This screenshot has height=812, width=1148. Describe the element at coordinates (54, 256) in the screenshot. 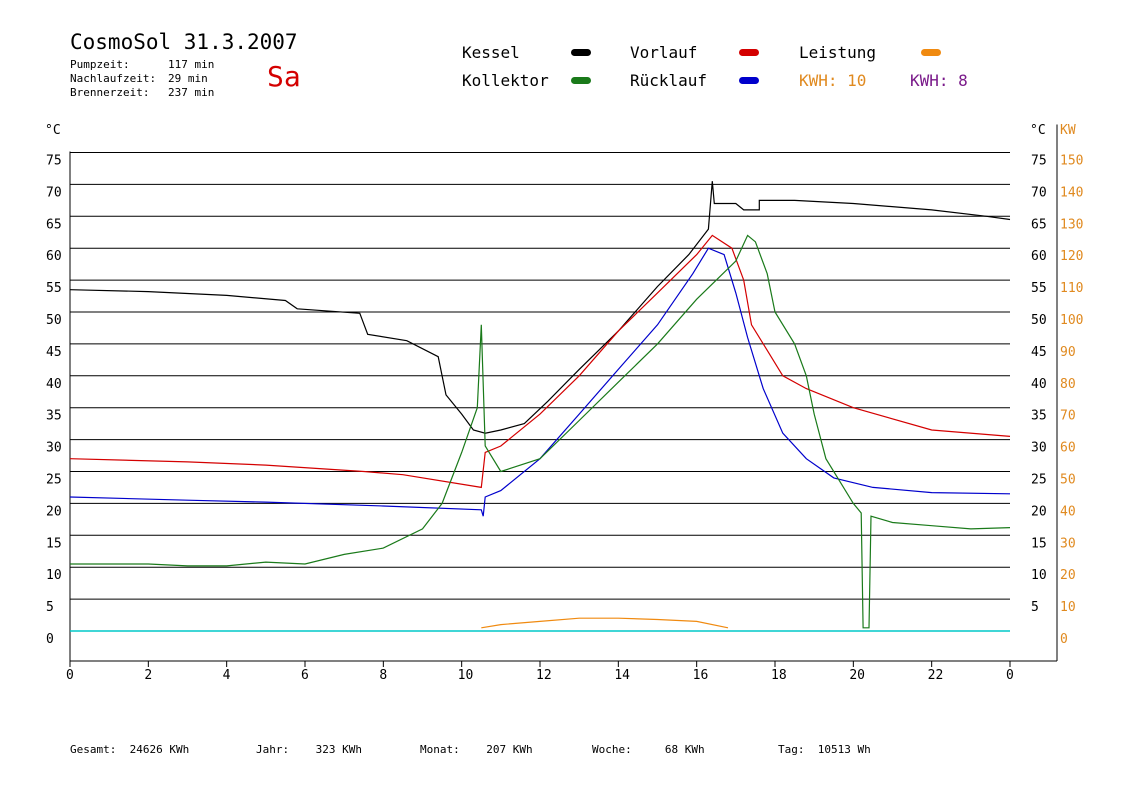

I see `y-tick-label-left: 60` at that location.